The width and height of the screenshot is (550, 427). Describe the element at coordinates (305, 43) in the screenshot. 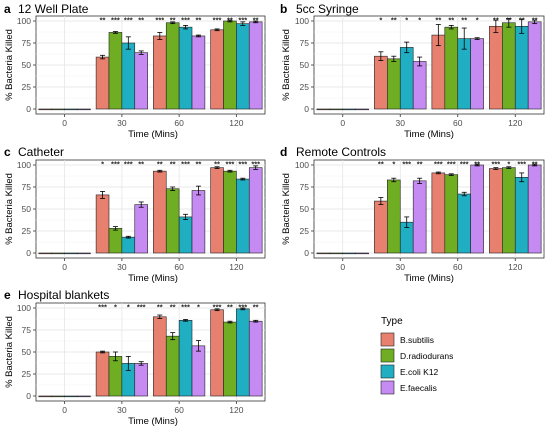

I see `y-tick-label: 75` at that location.